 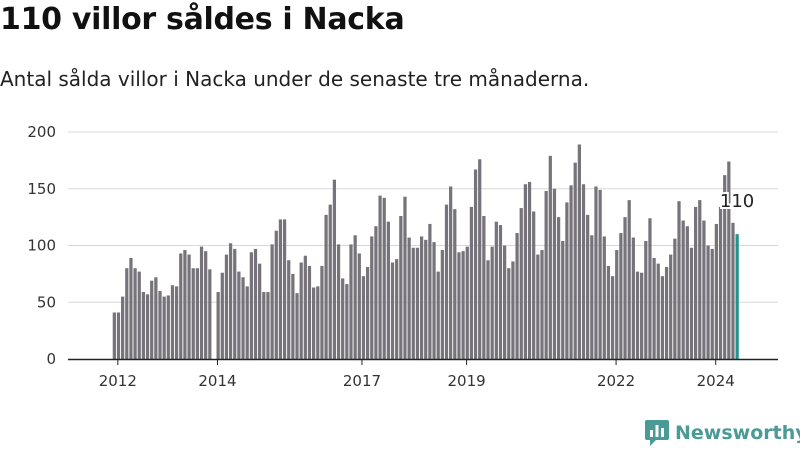 I want to click on x-tick-label-2022: 2022, so click(x=616, y=381).